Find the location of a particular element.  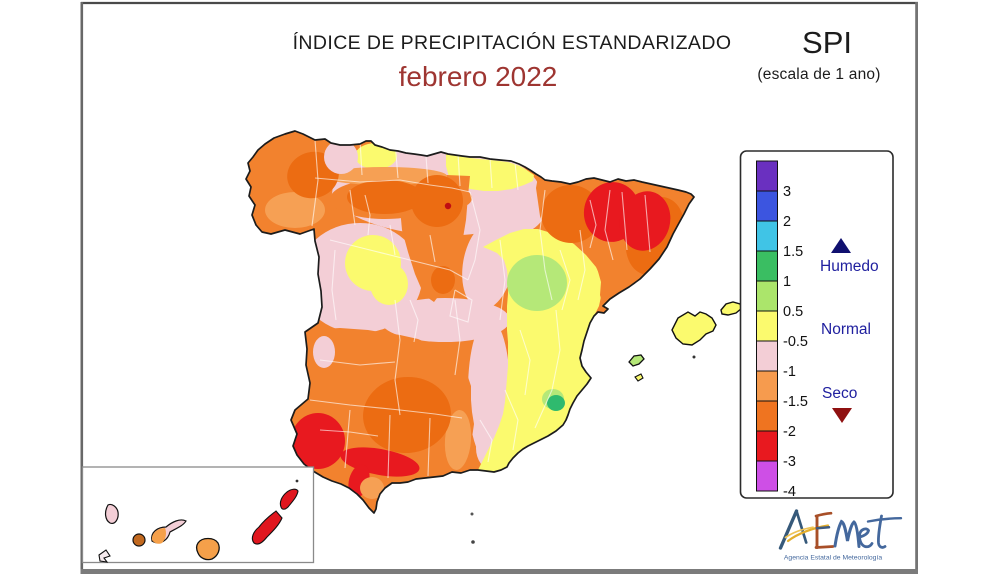

svg-text:Agencia Estatal de Meteorologí: Agencia Estatal de Meteorología is located at coordinates (833, 558).